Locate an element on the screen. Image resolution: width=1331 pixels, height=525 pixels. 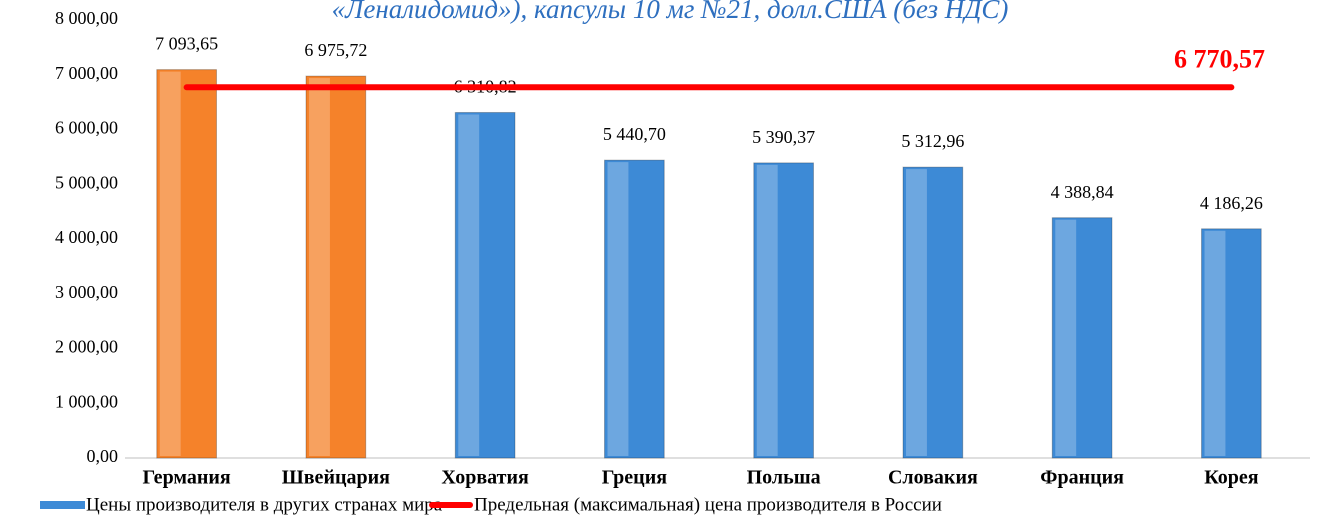
x-tick-label: Греция is located at coordinates (635, 478).